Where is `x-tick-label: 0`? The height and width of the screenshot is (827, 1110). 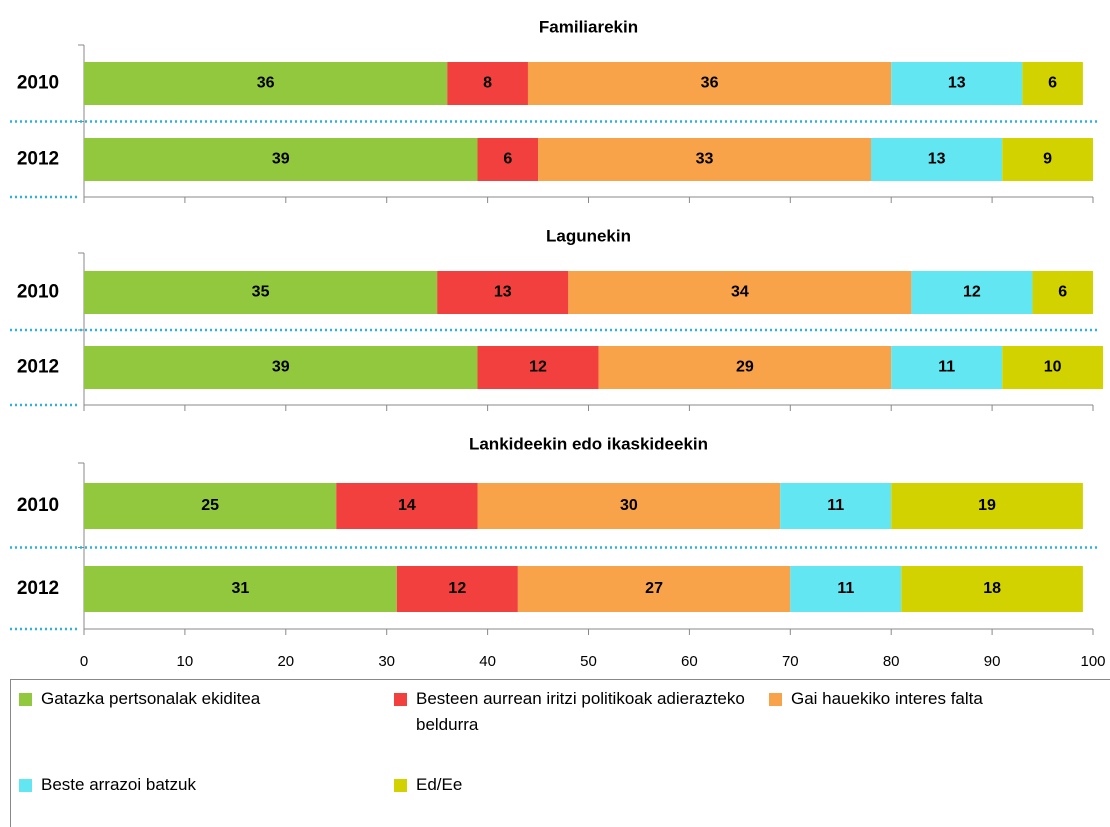
x-tick-label: 0 is located at coordinates (84, 661).